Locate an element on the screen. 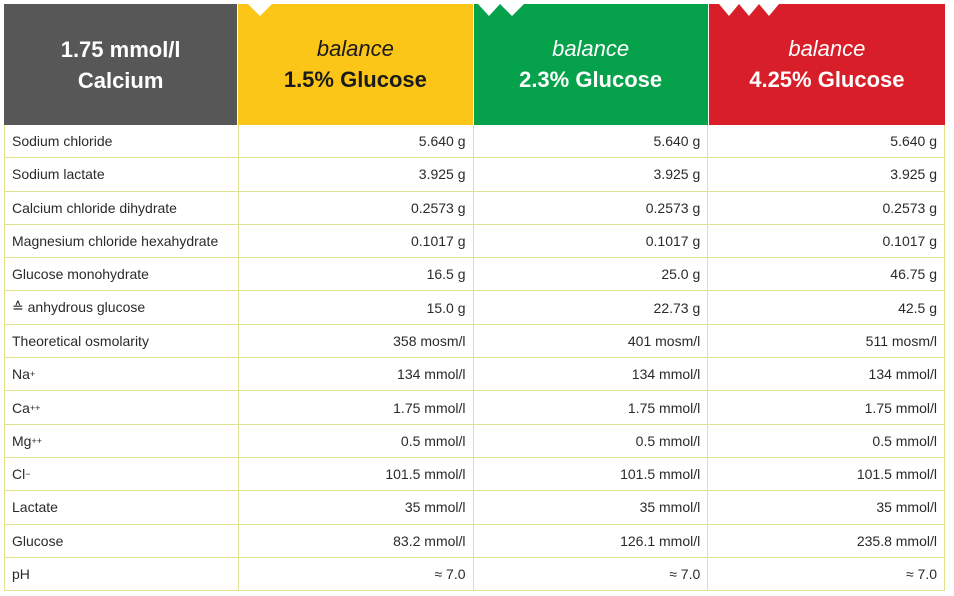  column-concentration: 2.3% Glucose is located at coordinates (591, 79).